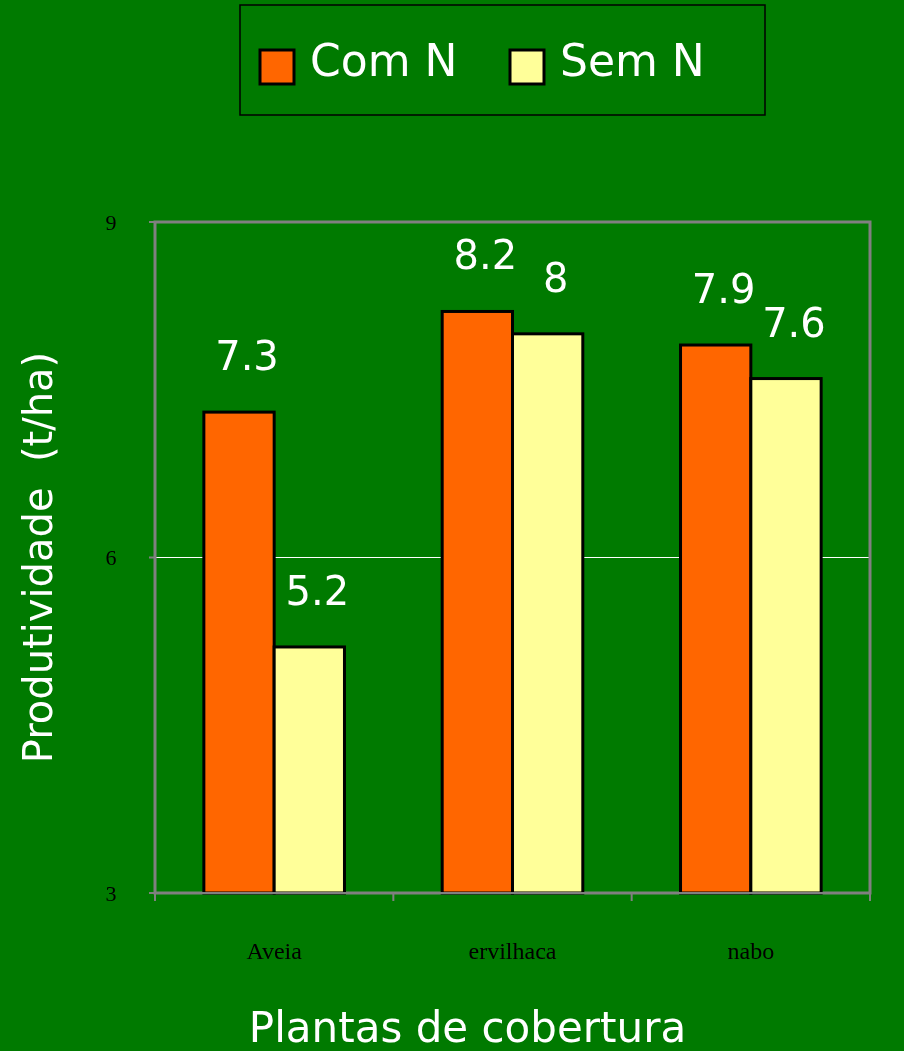 The height and width of the screenshot is (1051, 904). Describe the element at coordinates (38, 557) in the screenshot. I see `y-axis-title: Produtividade (t/ha)` at that location.